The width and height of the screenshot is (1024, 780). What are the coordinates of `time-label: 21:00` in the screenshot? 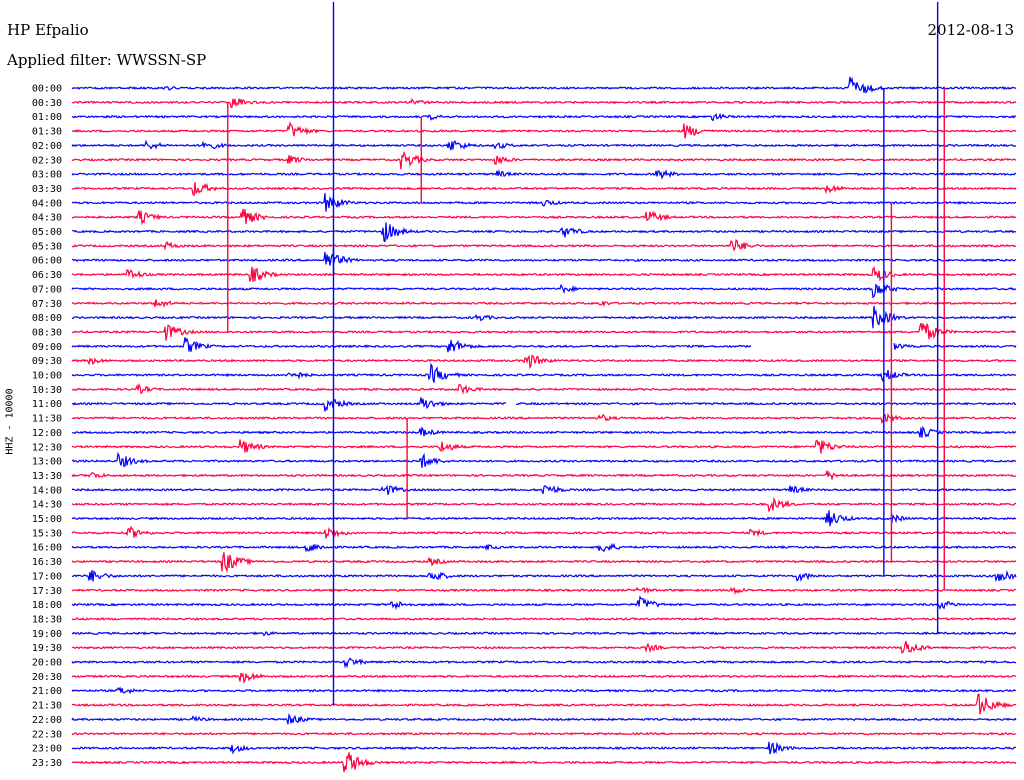 It's located at (47, 691).